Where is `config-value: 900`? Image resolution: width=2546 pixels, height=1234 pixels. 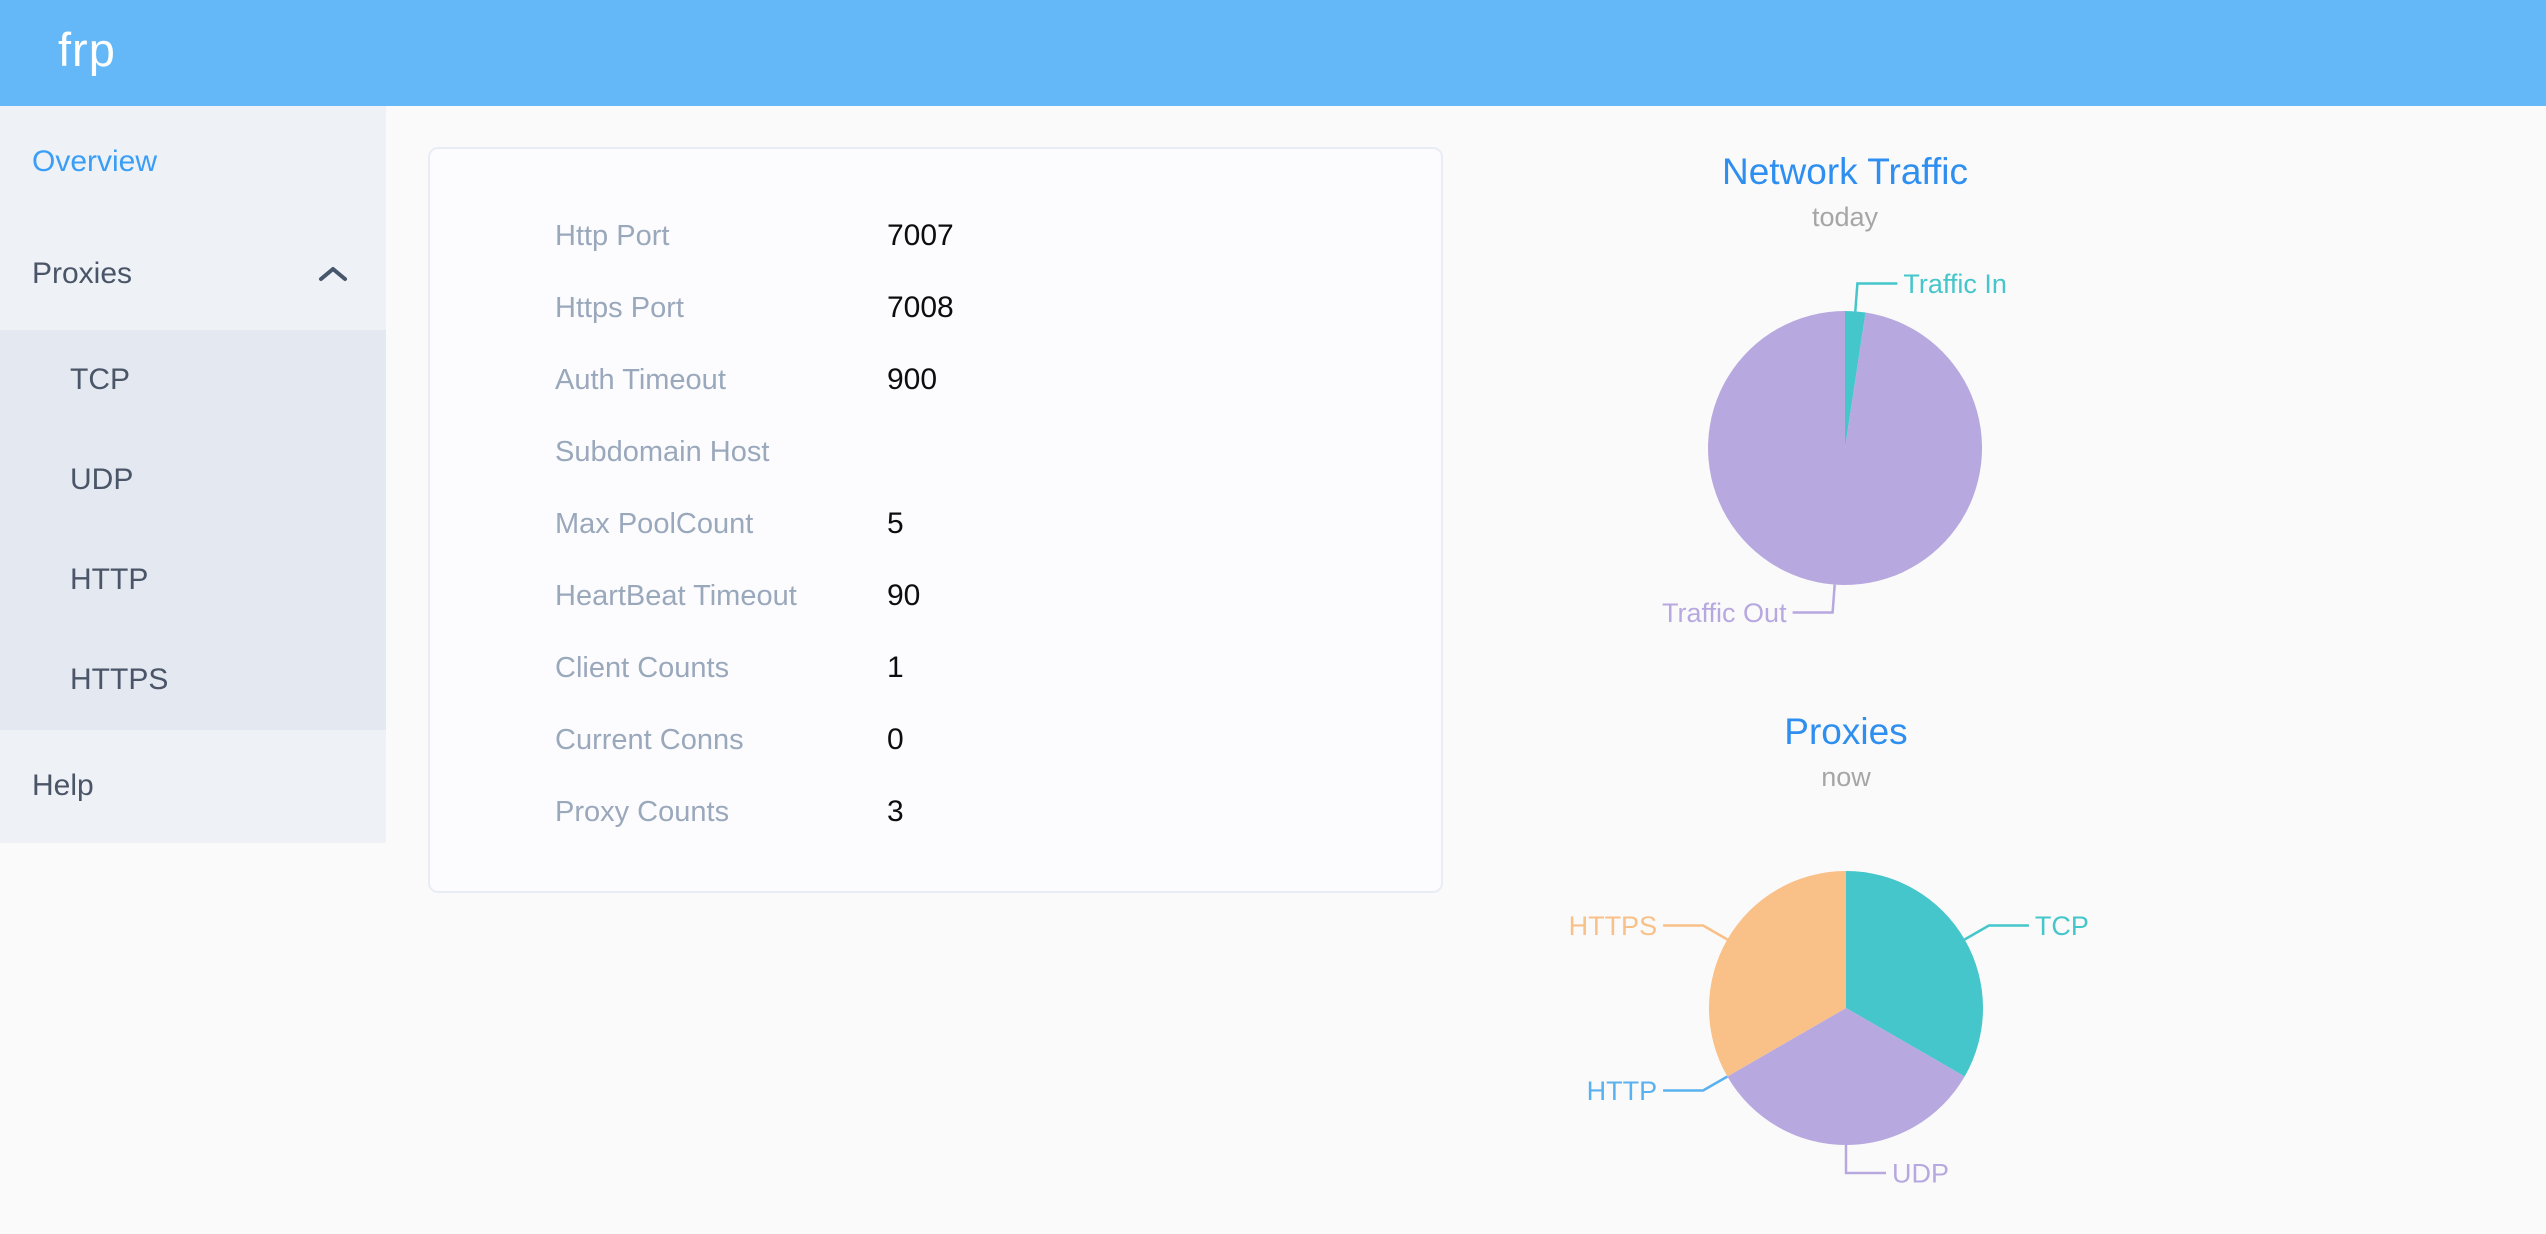 config-value: 900 is located at coordinates (912, 379).